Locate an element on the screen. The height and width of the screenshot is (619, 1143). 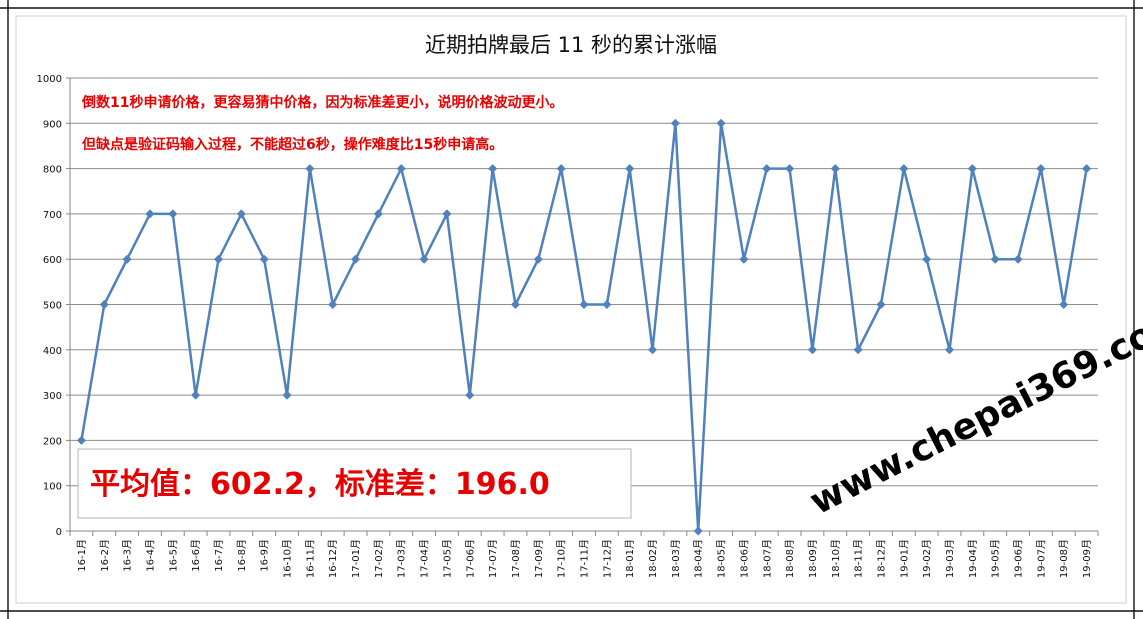
x-tick-label: 19-02月 is located at coordinates (927, 558).